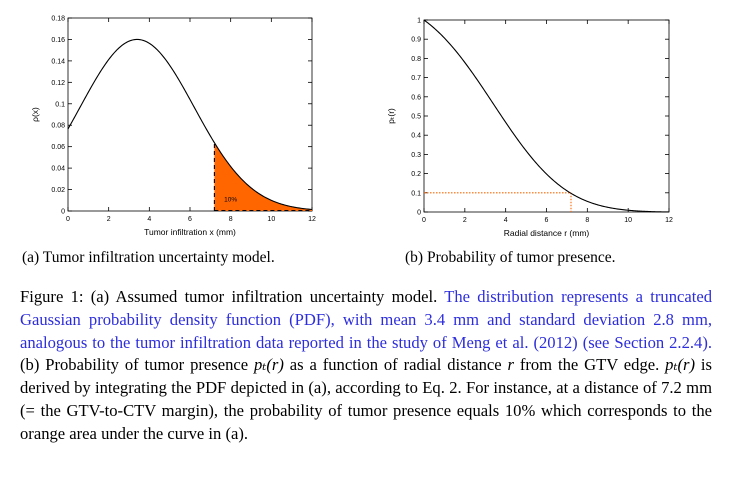 The image size is (729, 495). What do you see at coordinates (230, 199) in the screenshot?
I see `shaded-area-label: 10%` at bounding box center [230, 199].